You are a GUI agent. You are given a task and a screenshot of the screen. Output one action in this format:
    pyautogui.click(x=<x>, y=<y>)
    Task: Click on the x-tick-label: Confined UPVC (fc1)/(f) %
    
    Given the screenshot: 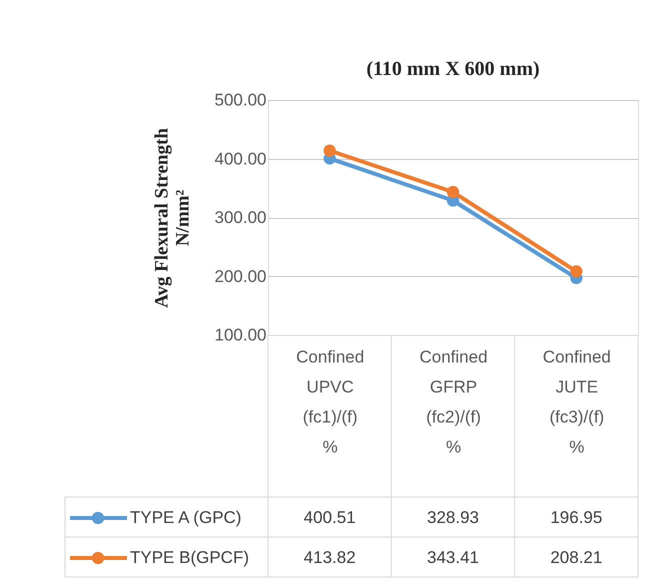 What is the action you would take?
    pyautogui.click(x=330, y=402)
    